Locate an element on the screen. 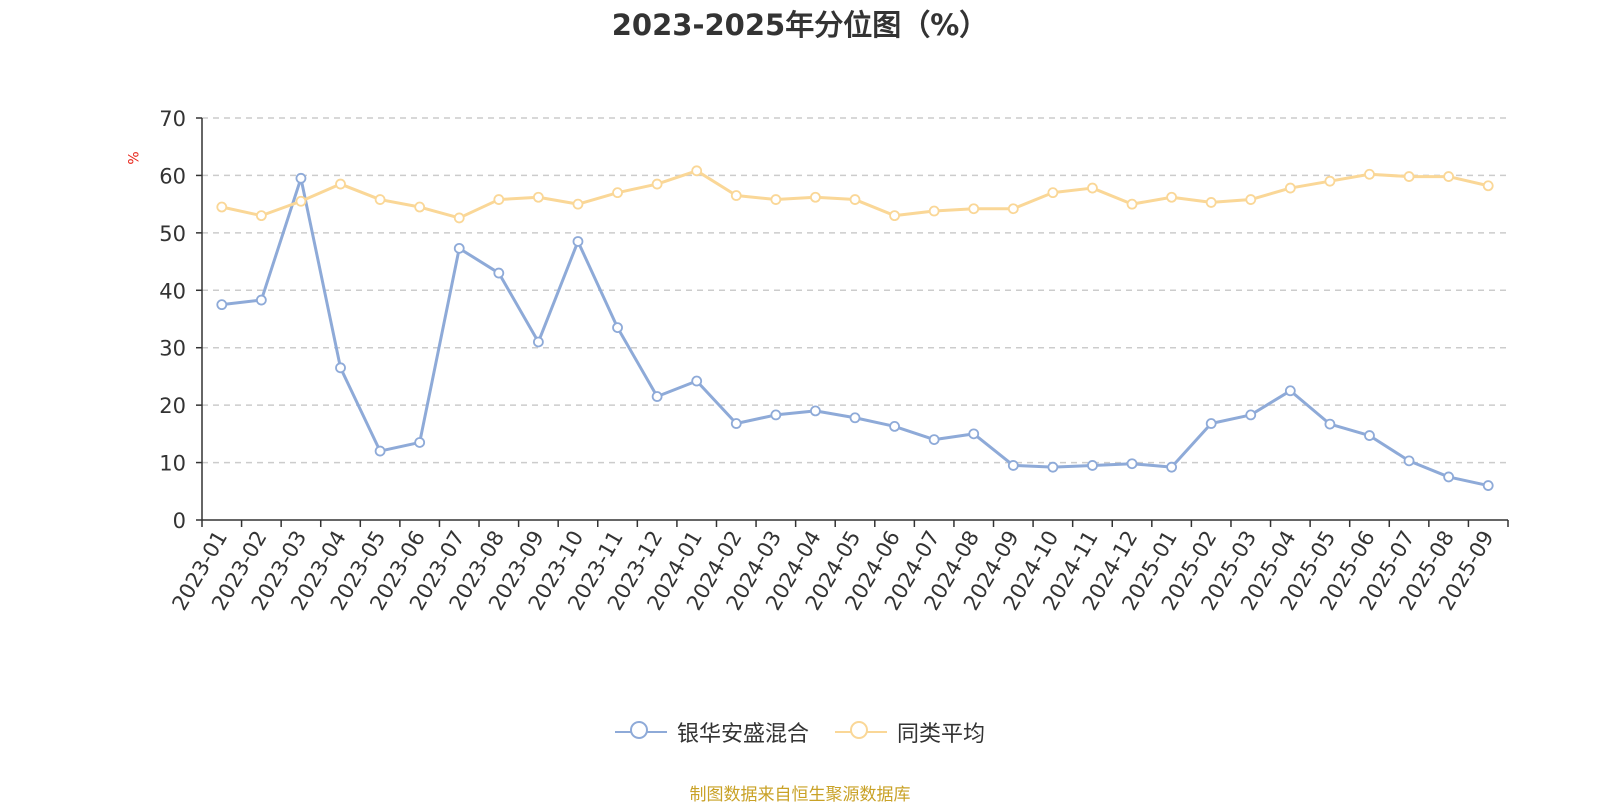 This screenshot has height=805, width=1600. legend: 银华安盛混合 同类平均 is located at coordinates (800, 732).